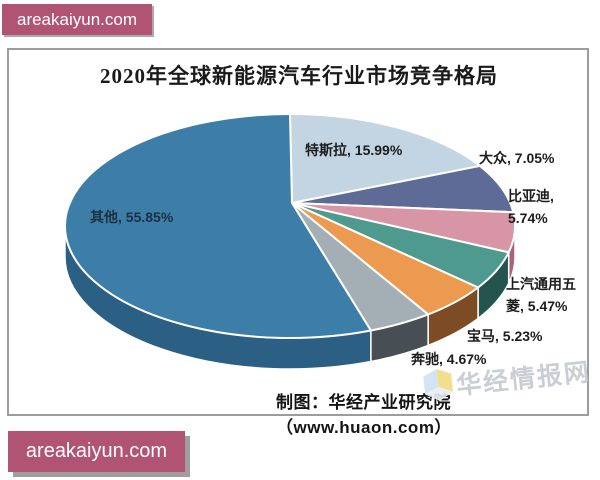  I want to click on watermark-banner-bottom: areakaiyun.com, so click(96, 451).